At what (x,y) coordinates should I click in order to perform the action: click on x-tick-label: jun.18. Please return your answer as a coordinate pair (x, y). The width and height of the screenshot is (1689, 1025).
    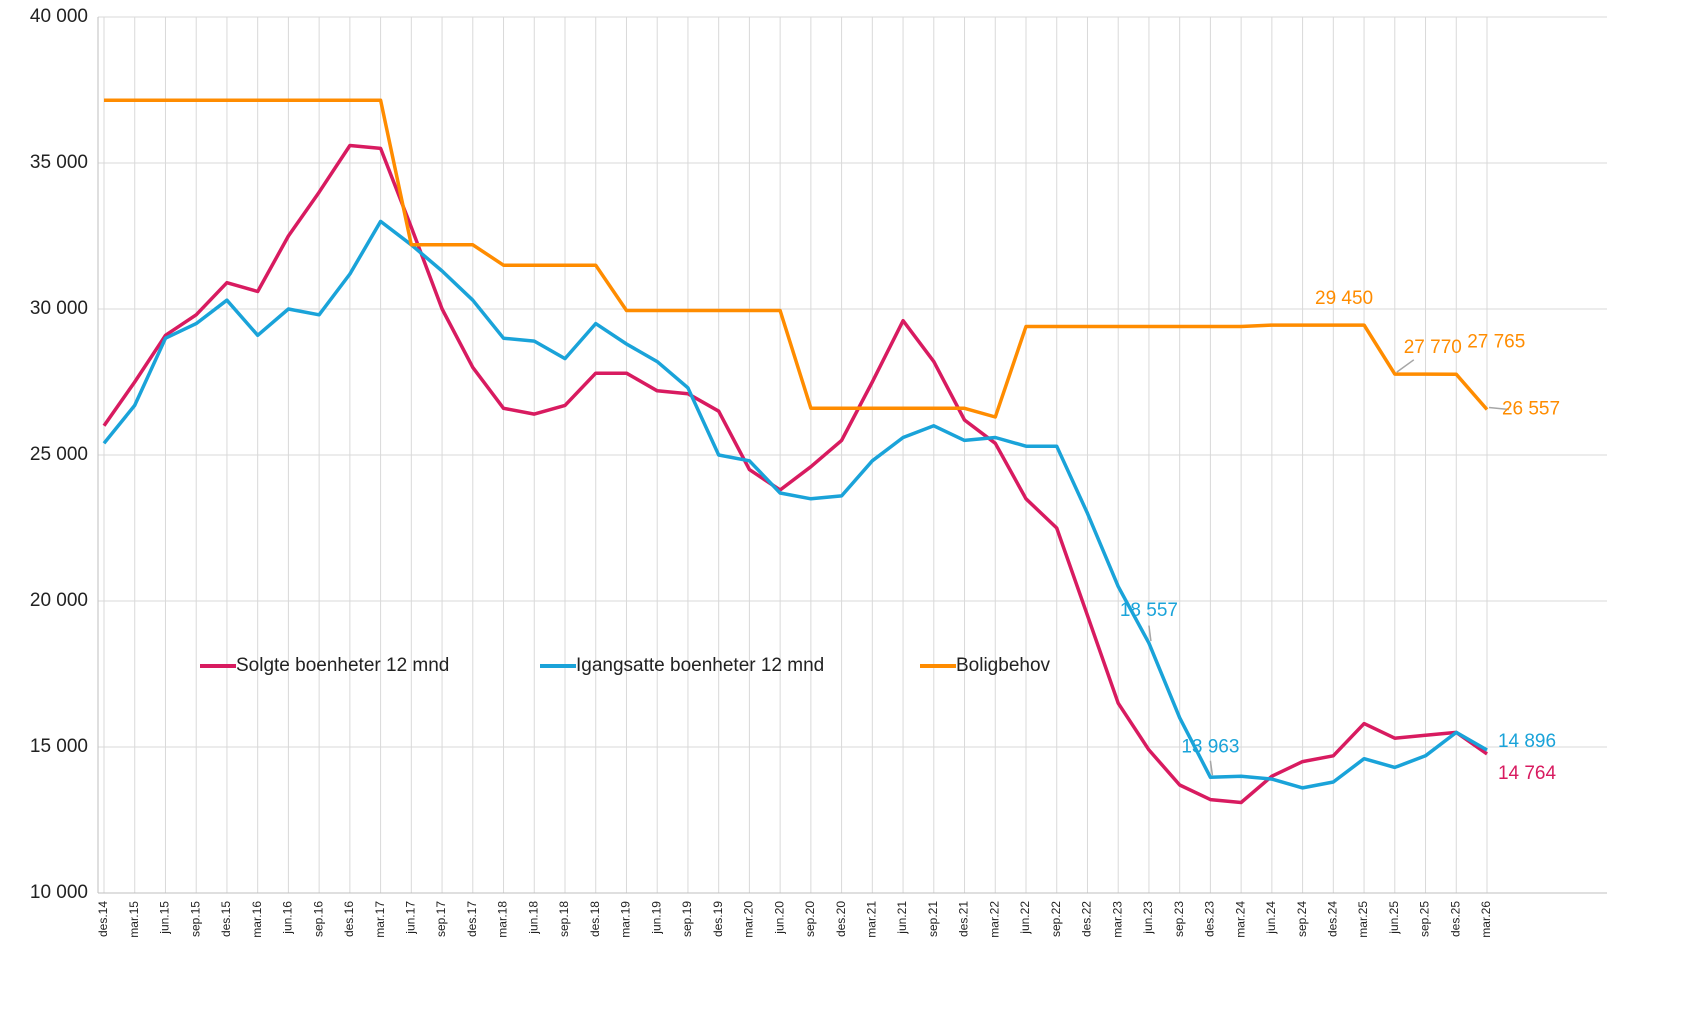
    Looking at the image, I should click on (533, 918).